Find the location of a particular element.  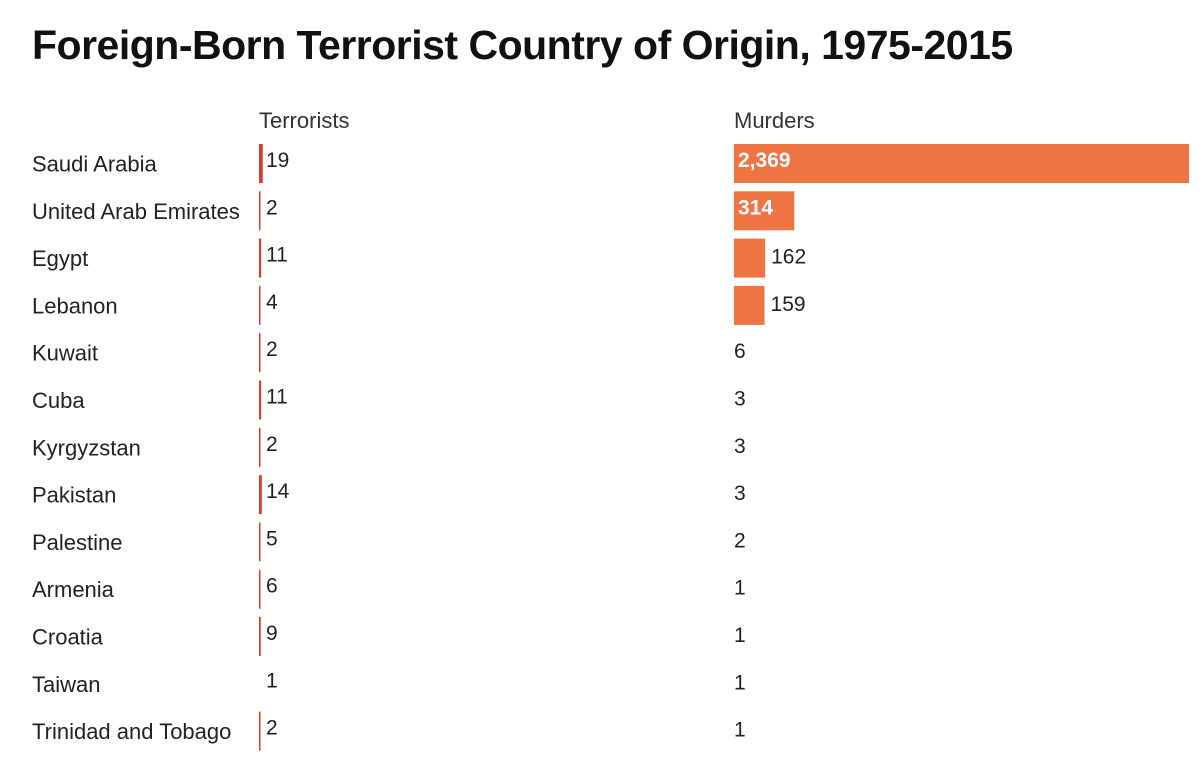

terrorists-value-label: 9 is located at coordinates (272, 633).